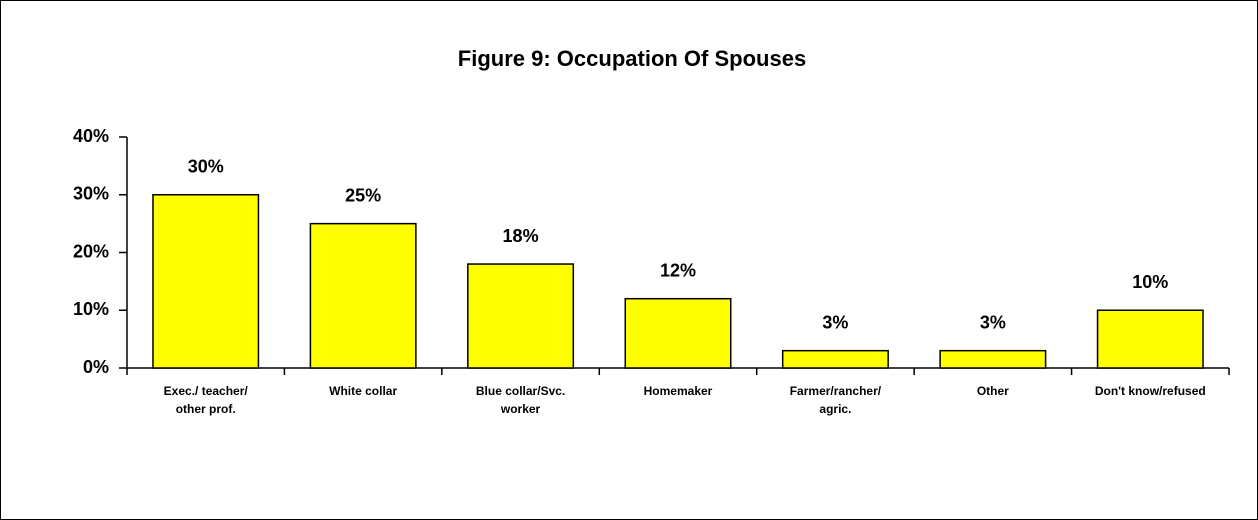 This screenshot has width=1258, height=520. I want to click on x-tick-label: Exec./ teacher/ other prof., so click(205, 400).